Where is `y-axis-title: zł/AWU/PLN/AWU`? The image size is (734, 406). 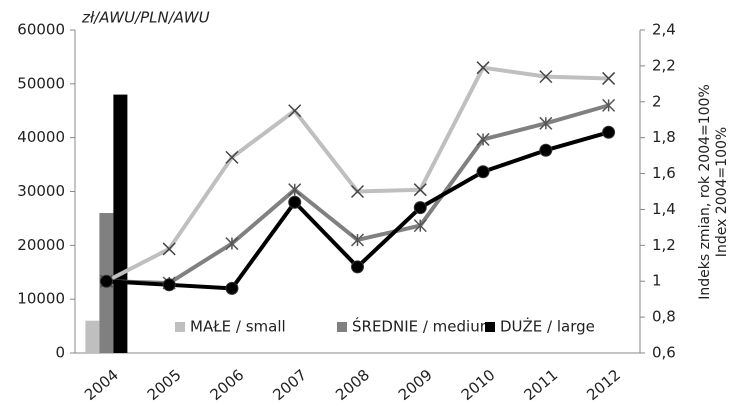
y-axis-title: zł/AWU/PLN/AWU is located at coordinates (145, 18).